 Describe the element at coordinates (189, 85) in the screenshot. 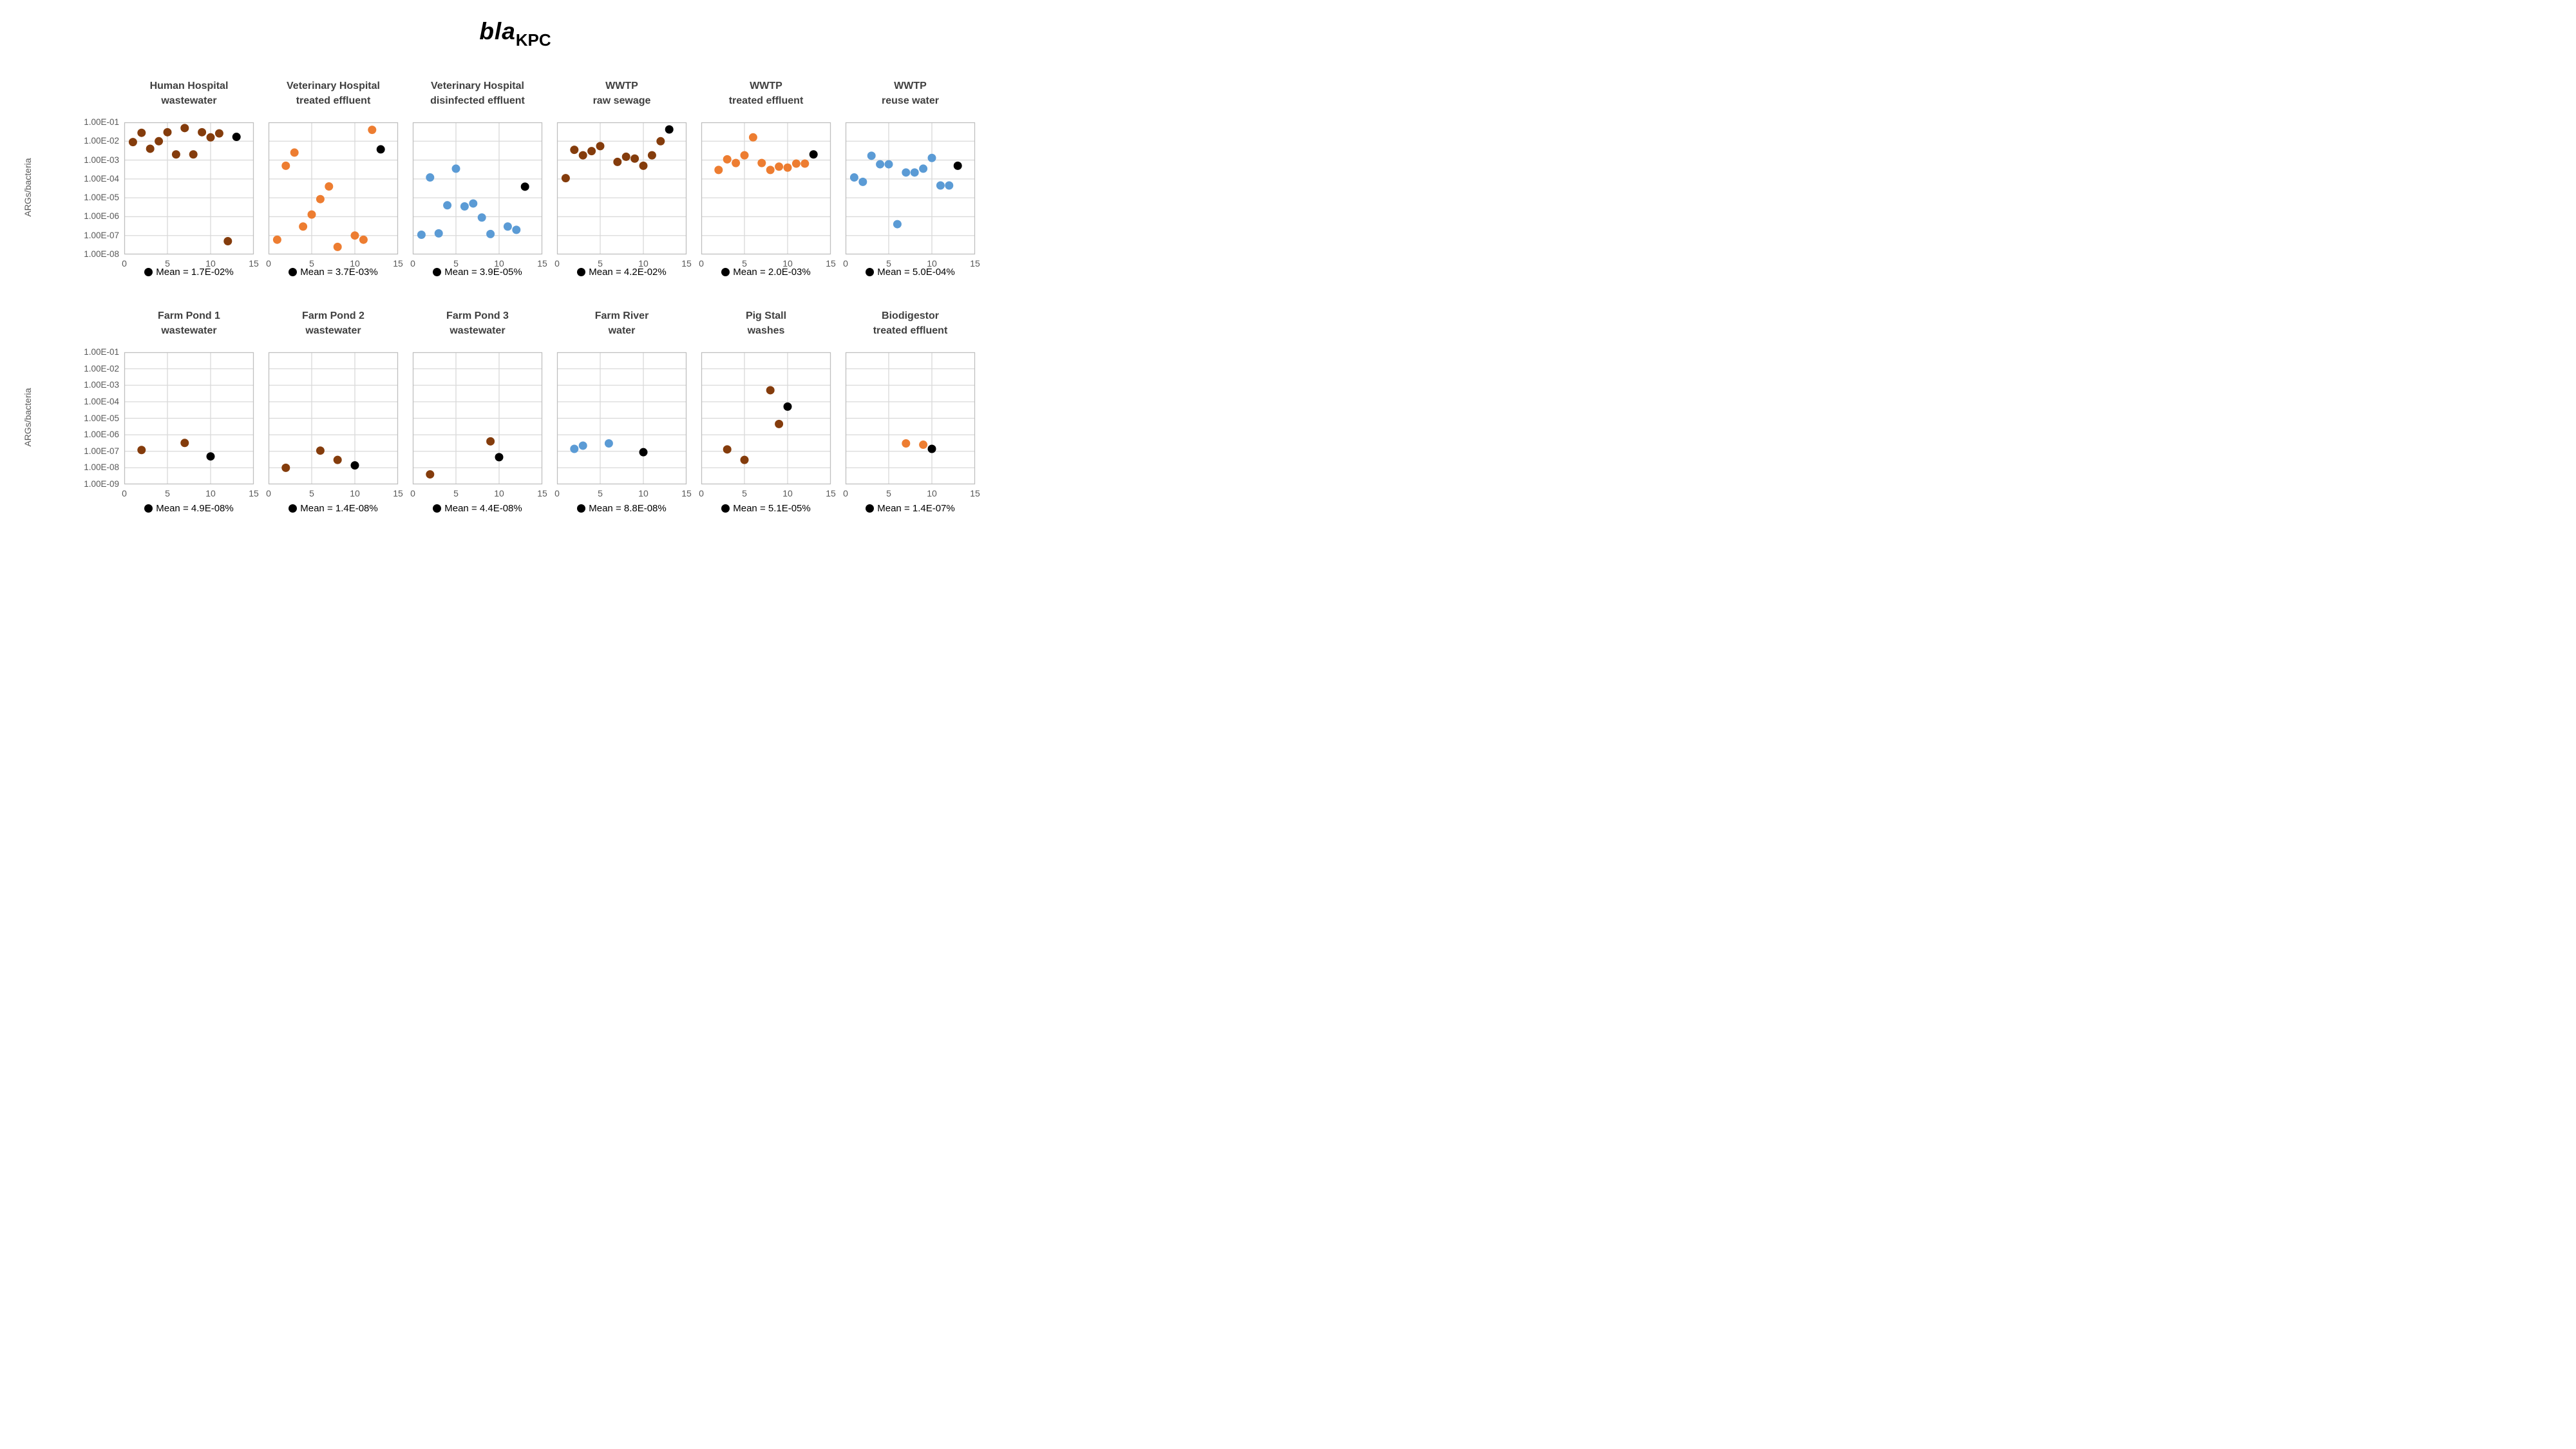

I see `panel-title-line: Human Hospital` at that location.